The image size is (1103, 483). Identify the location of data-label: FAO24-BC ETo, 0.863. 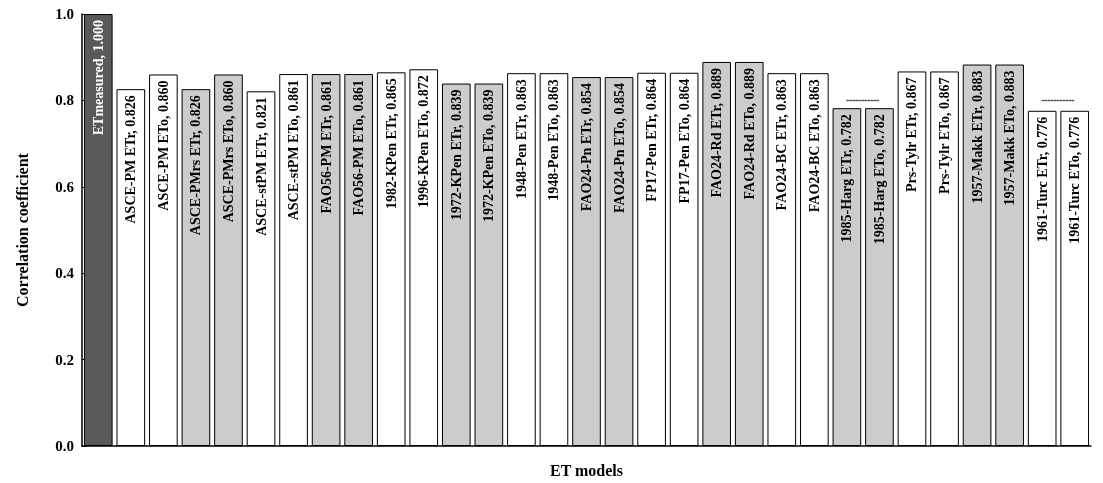
(814, 146).